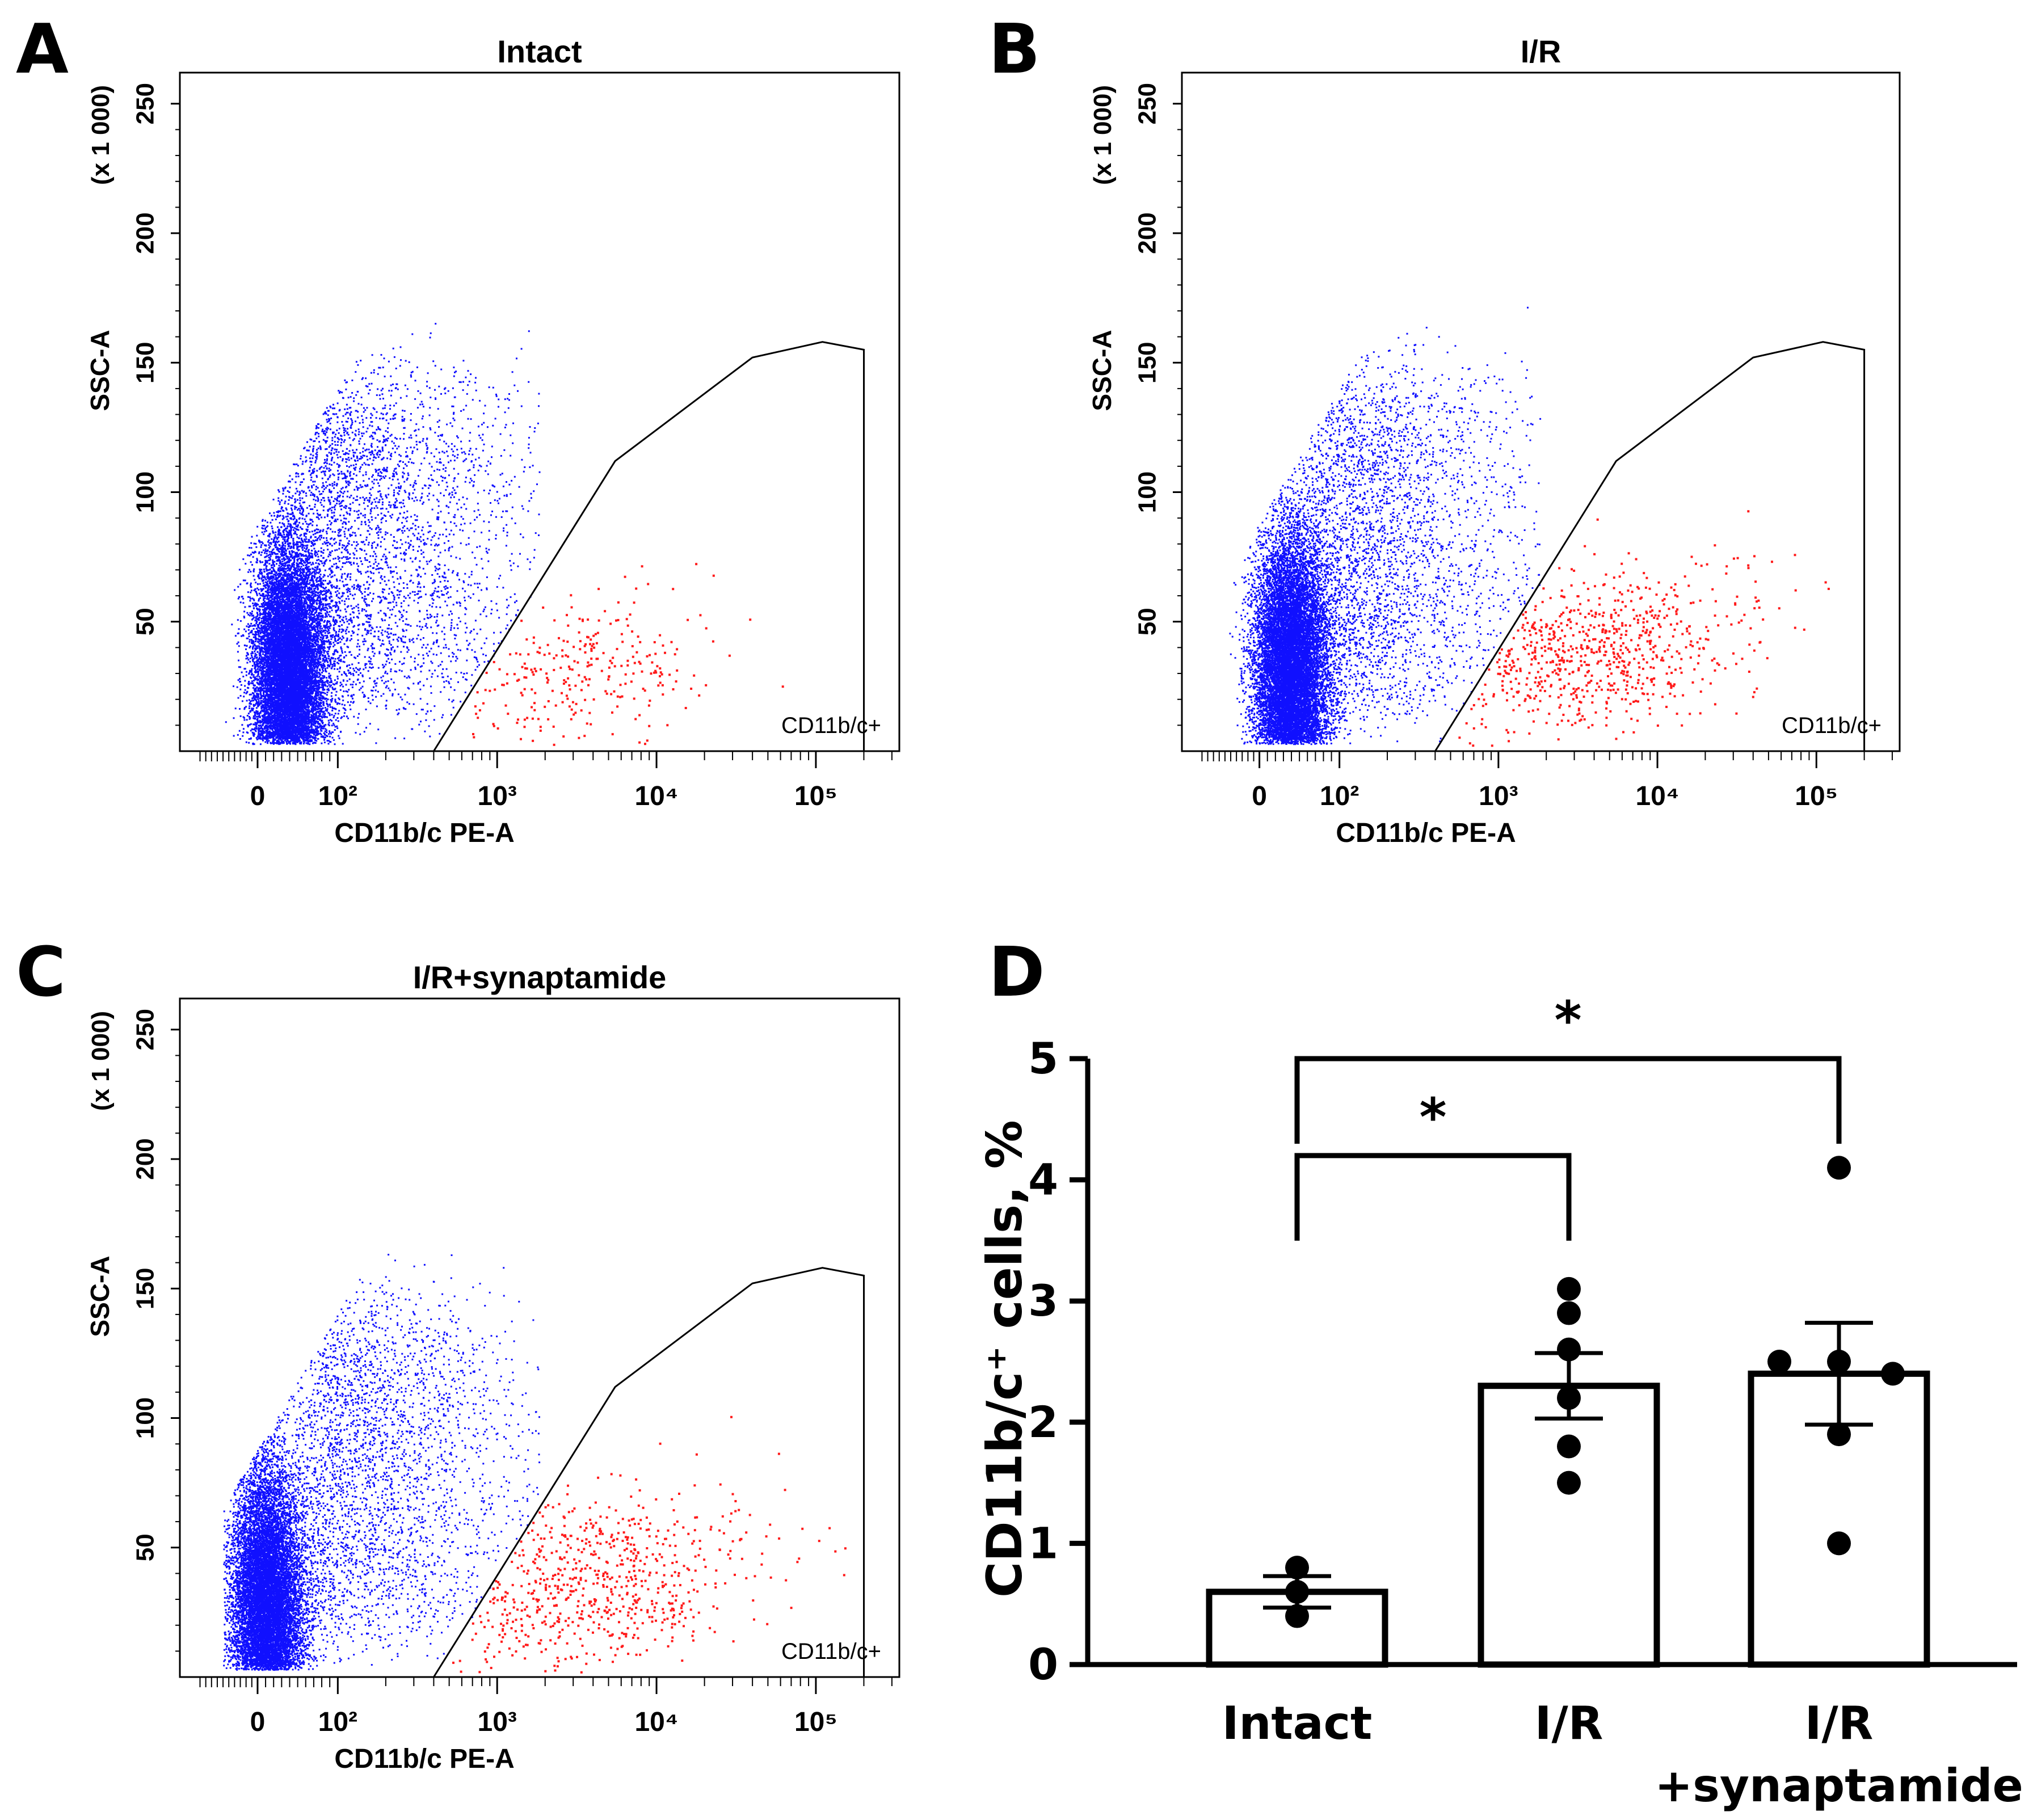 The image size is (2033, 1820). Describe the element at coordinates (1386, 525) in the screenshot. I see `population-ungated-ir` at that location.